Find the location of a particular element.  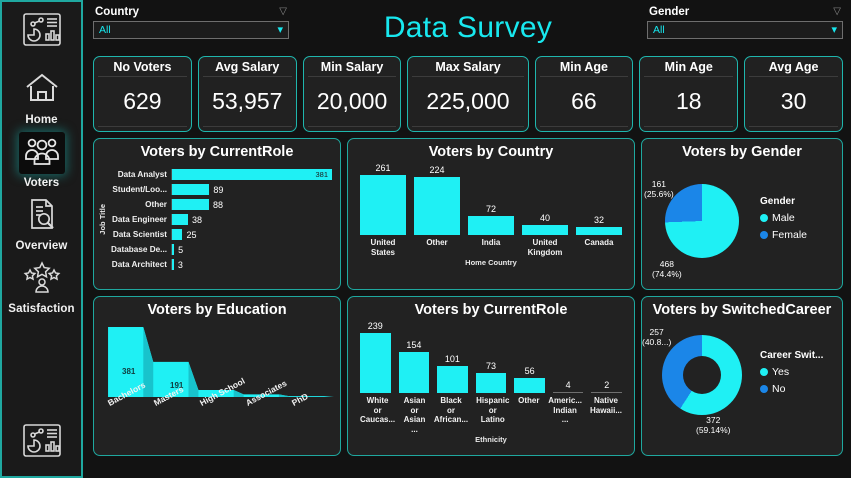

kpi-value: 629 is located at coordinates (142, 101).